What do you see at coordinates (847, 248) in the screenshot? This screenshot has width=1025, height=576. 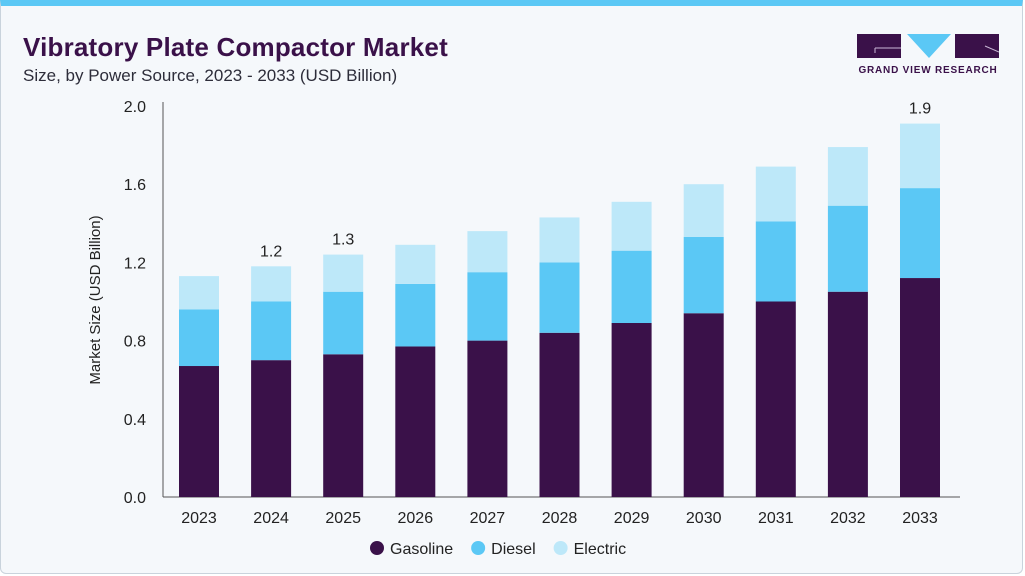 I see `bar-diesel-2032` at bounding box center [847, 248].